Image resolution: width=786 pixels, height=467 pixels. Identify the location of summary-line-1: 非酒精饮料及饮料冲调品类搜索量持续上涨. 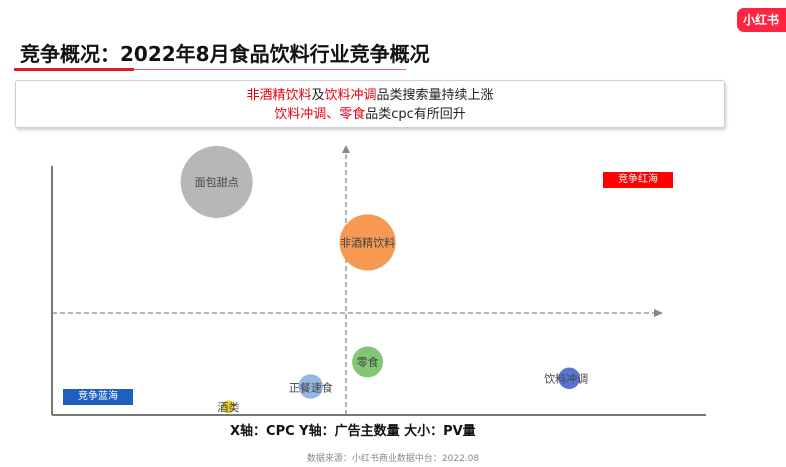
(370, 95).